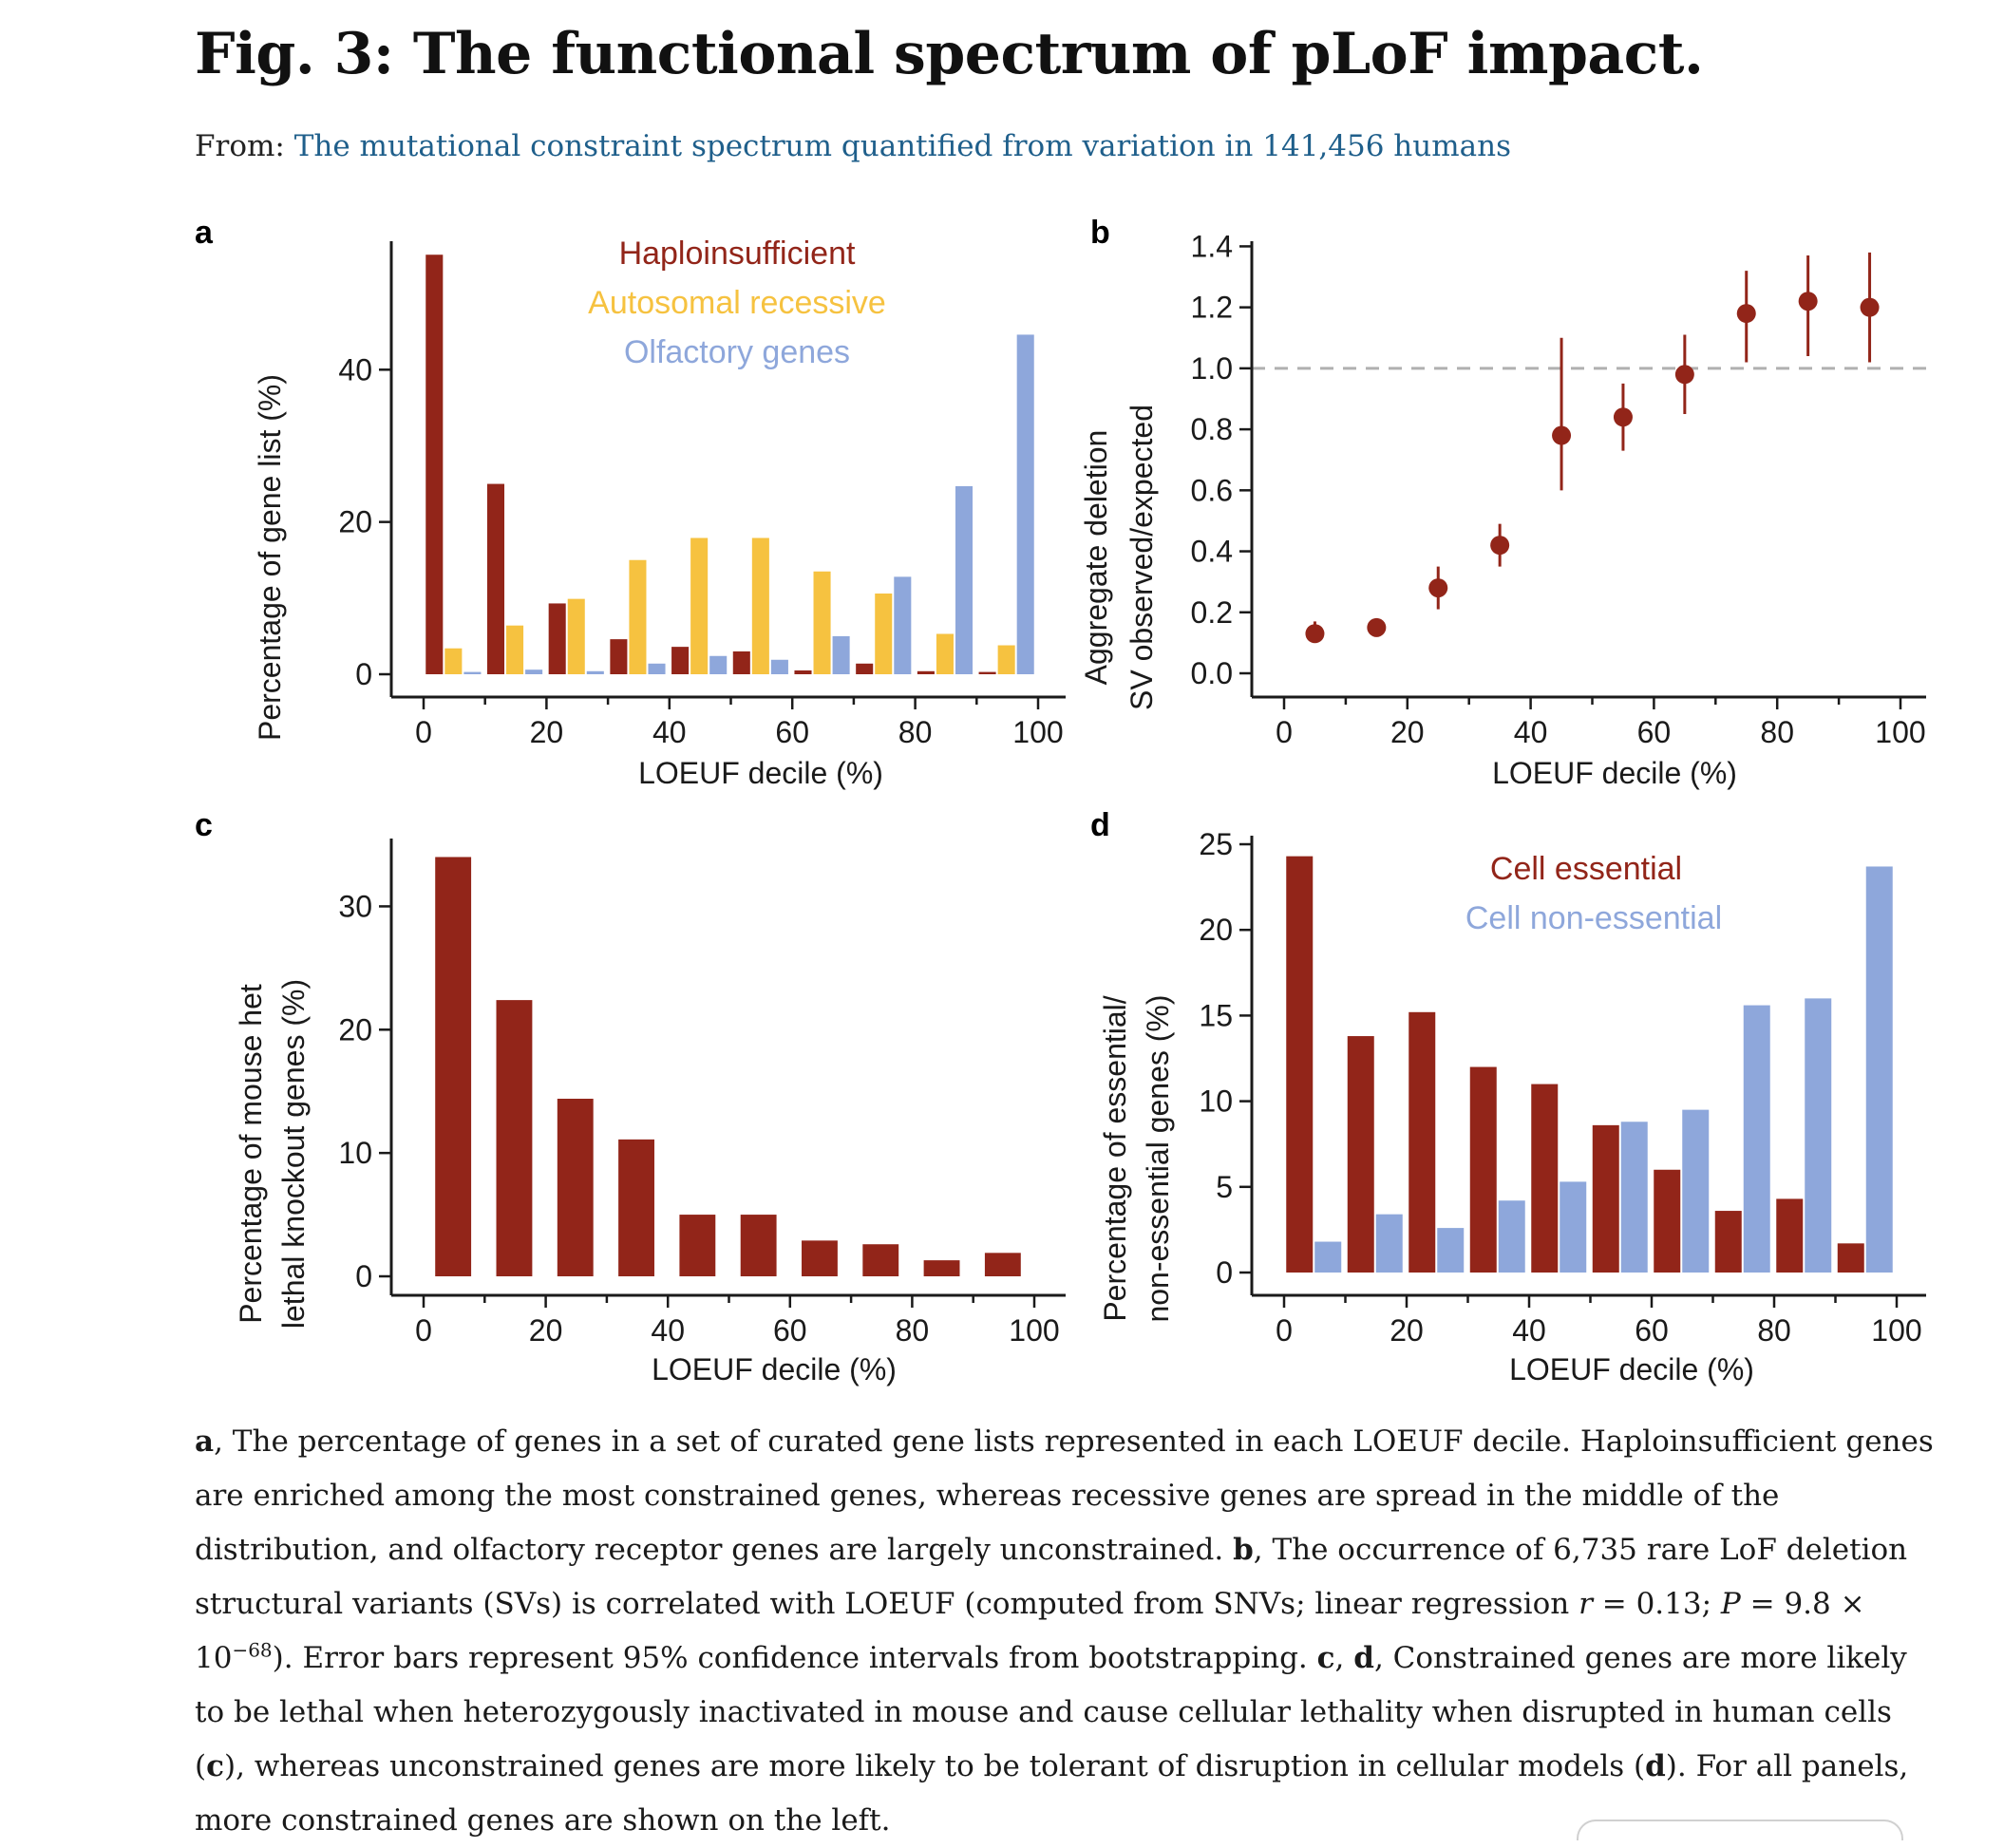  I want to click on a-x-tick-label: 60, so click(792, 732).